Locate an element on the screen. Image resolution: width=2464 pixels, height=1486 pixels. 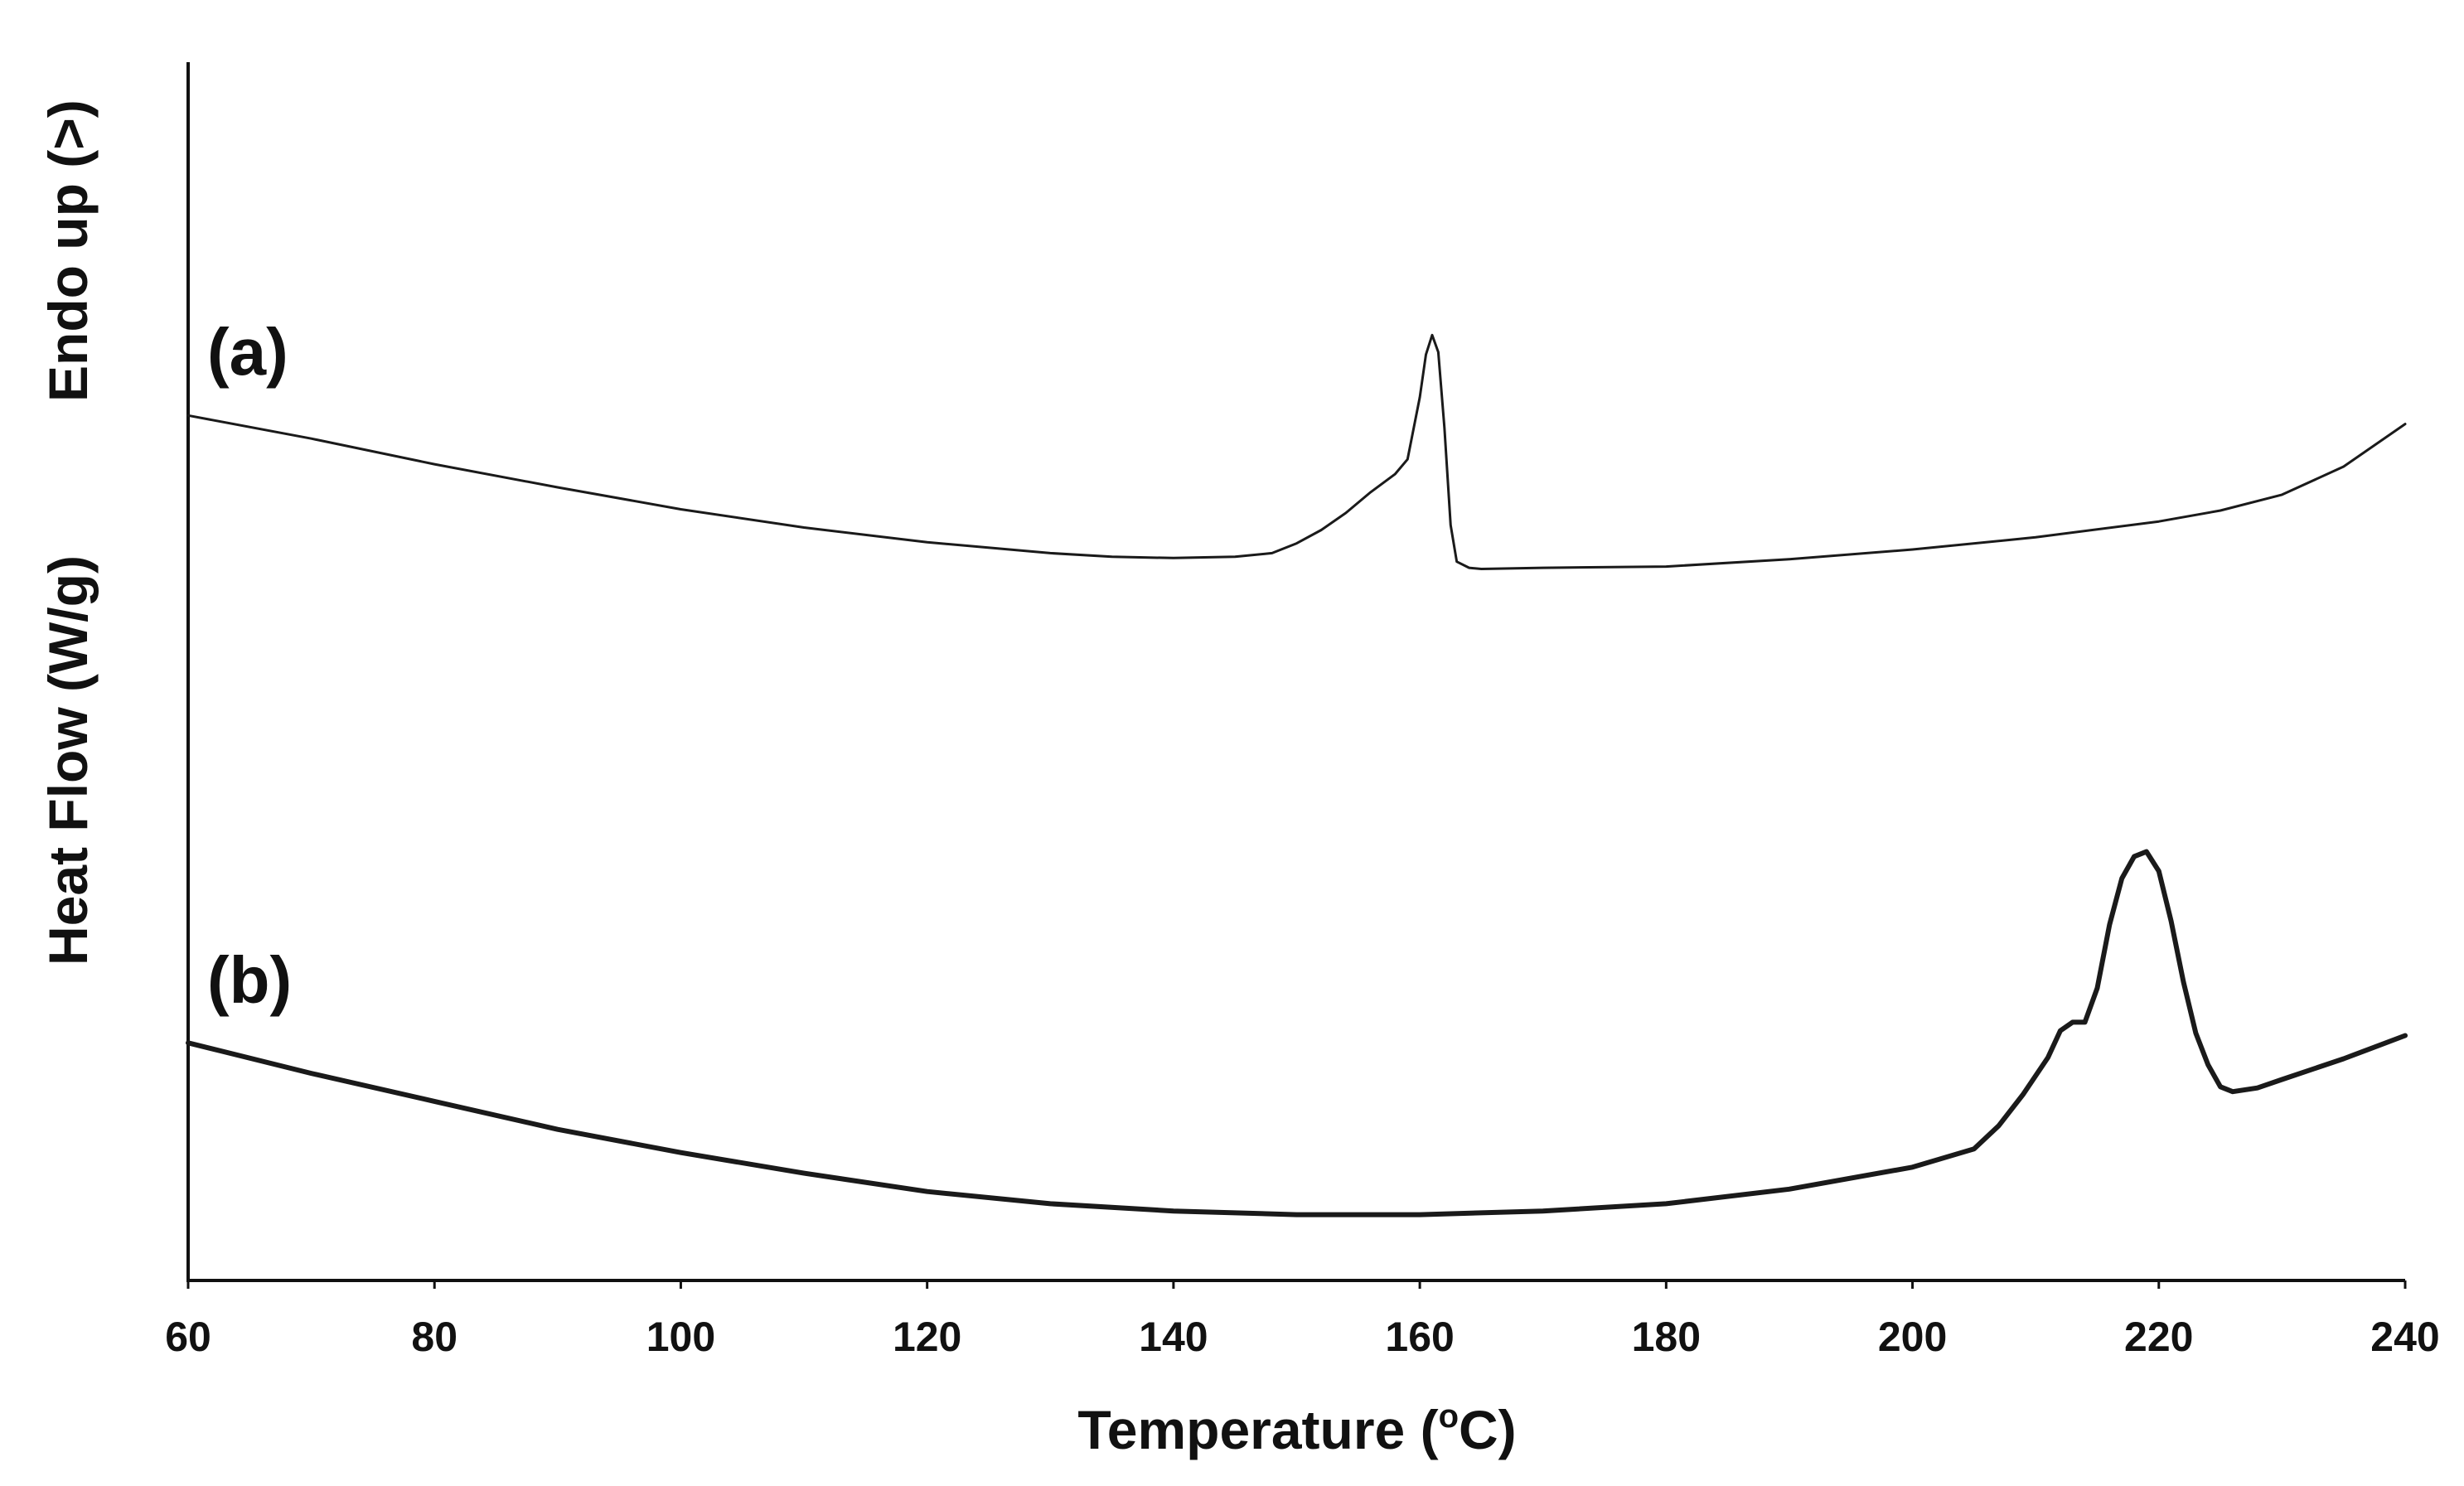
x-axis-ticks is located at coordinates (1296, 1284).